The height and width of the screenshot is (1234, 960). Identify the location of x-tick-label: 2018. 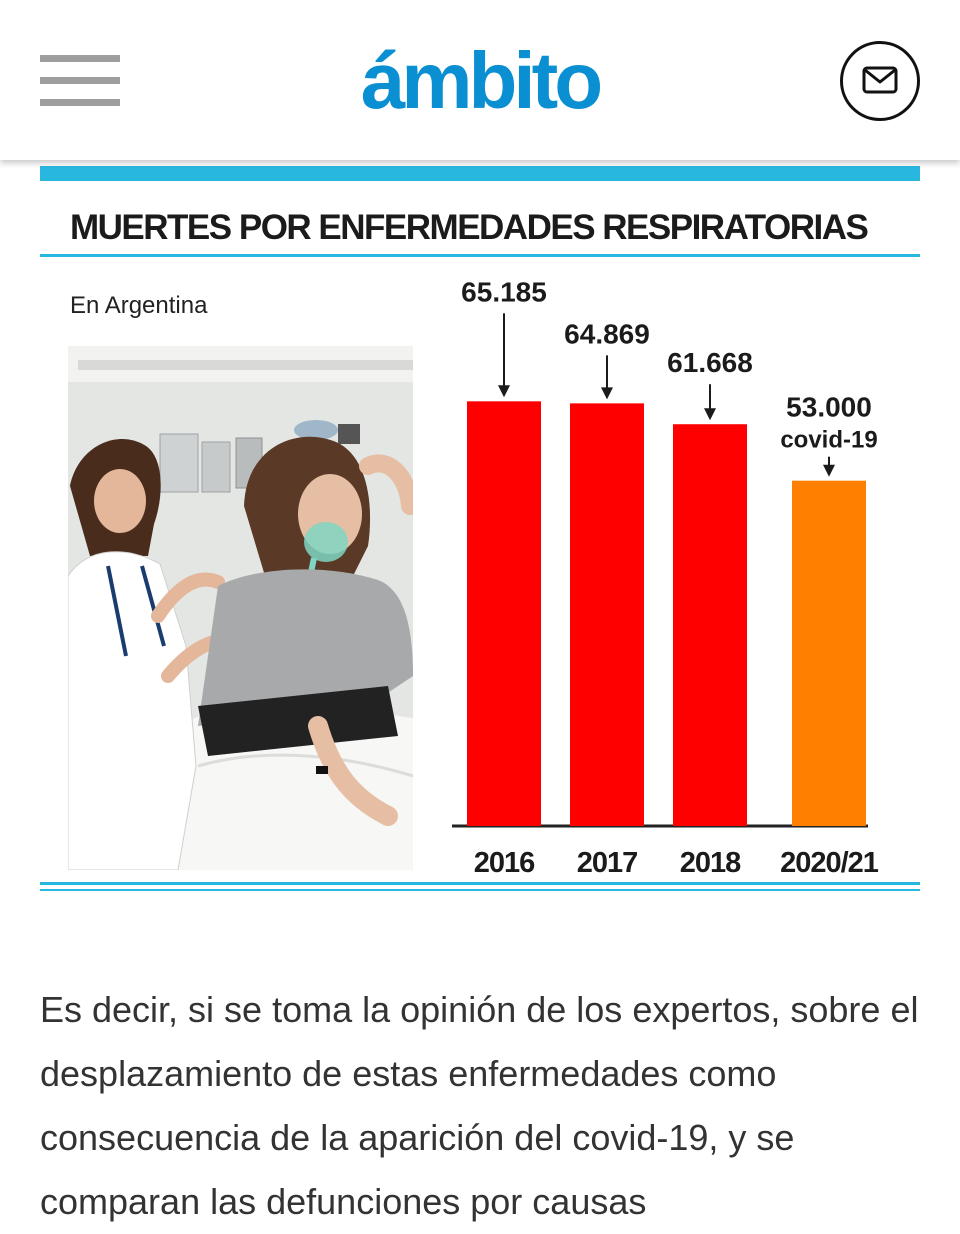
(710, 860).